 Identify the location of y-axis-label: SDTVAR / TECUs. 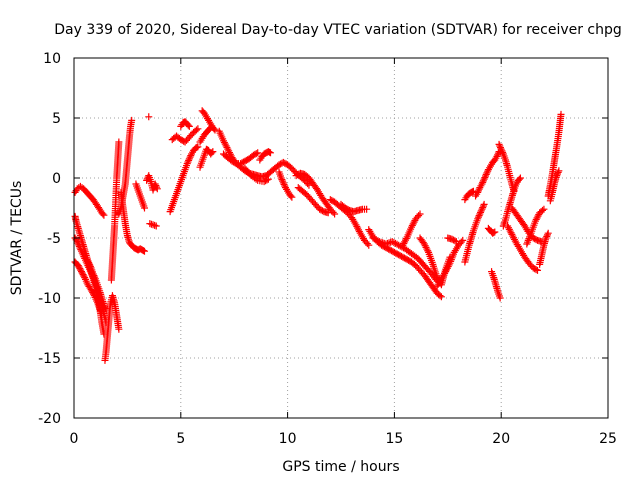
(17, 238).